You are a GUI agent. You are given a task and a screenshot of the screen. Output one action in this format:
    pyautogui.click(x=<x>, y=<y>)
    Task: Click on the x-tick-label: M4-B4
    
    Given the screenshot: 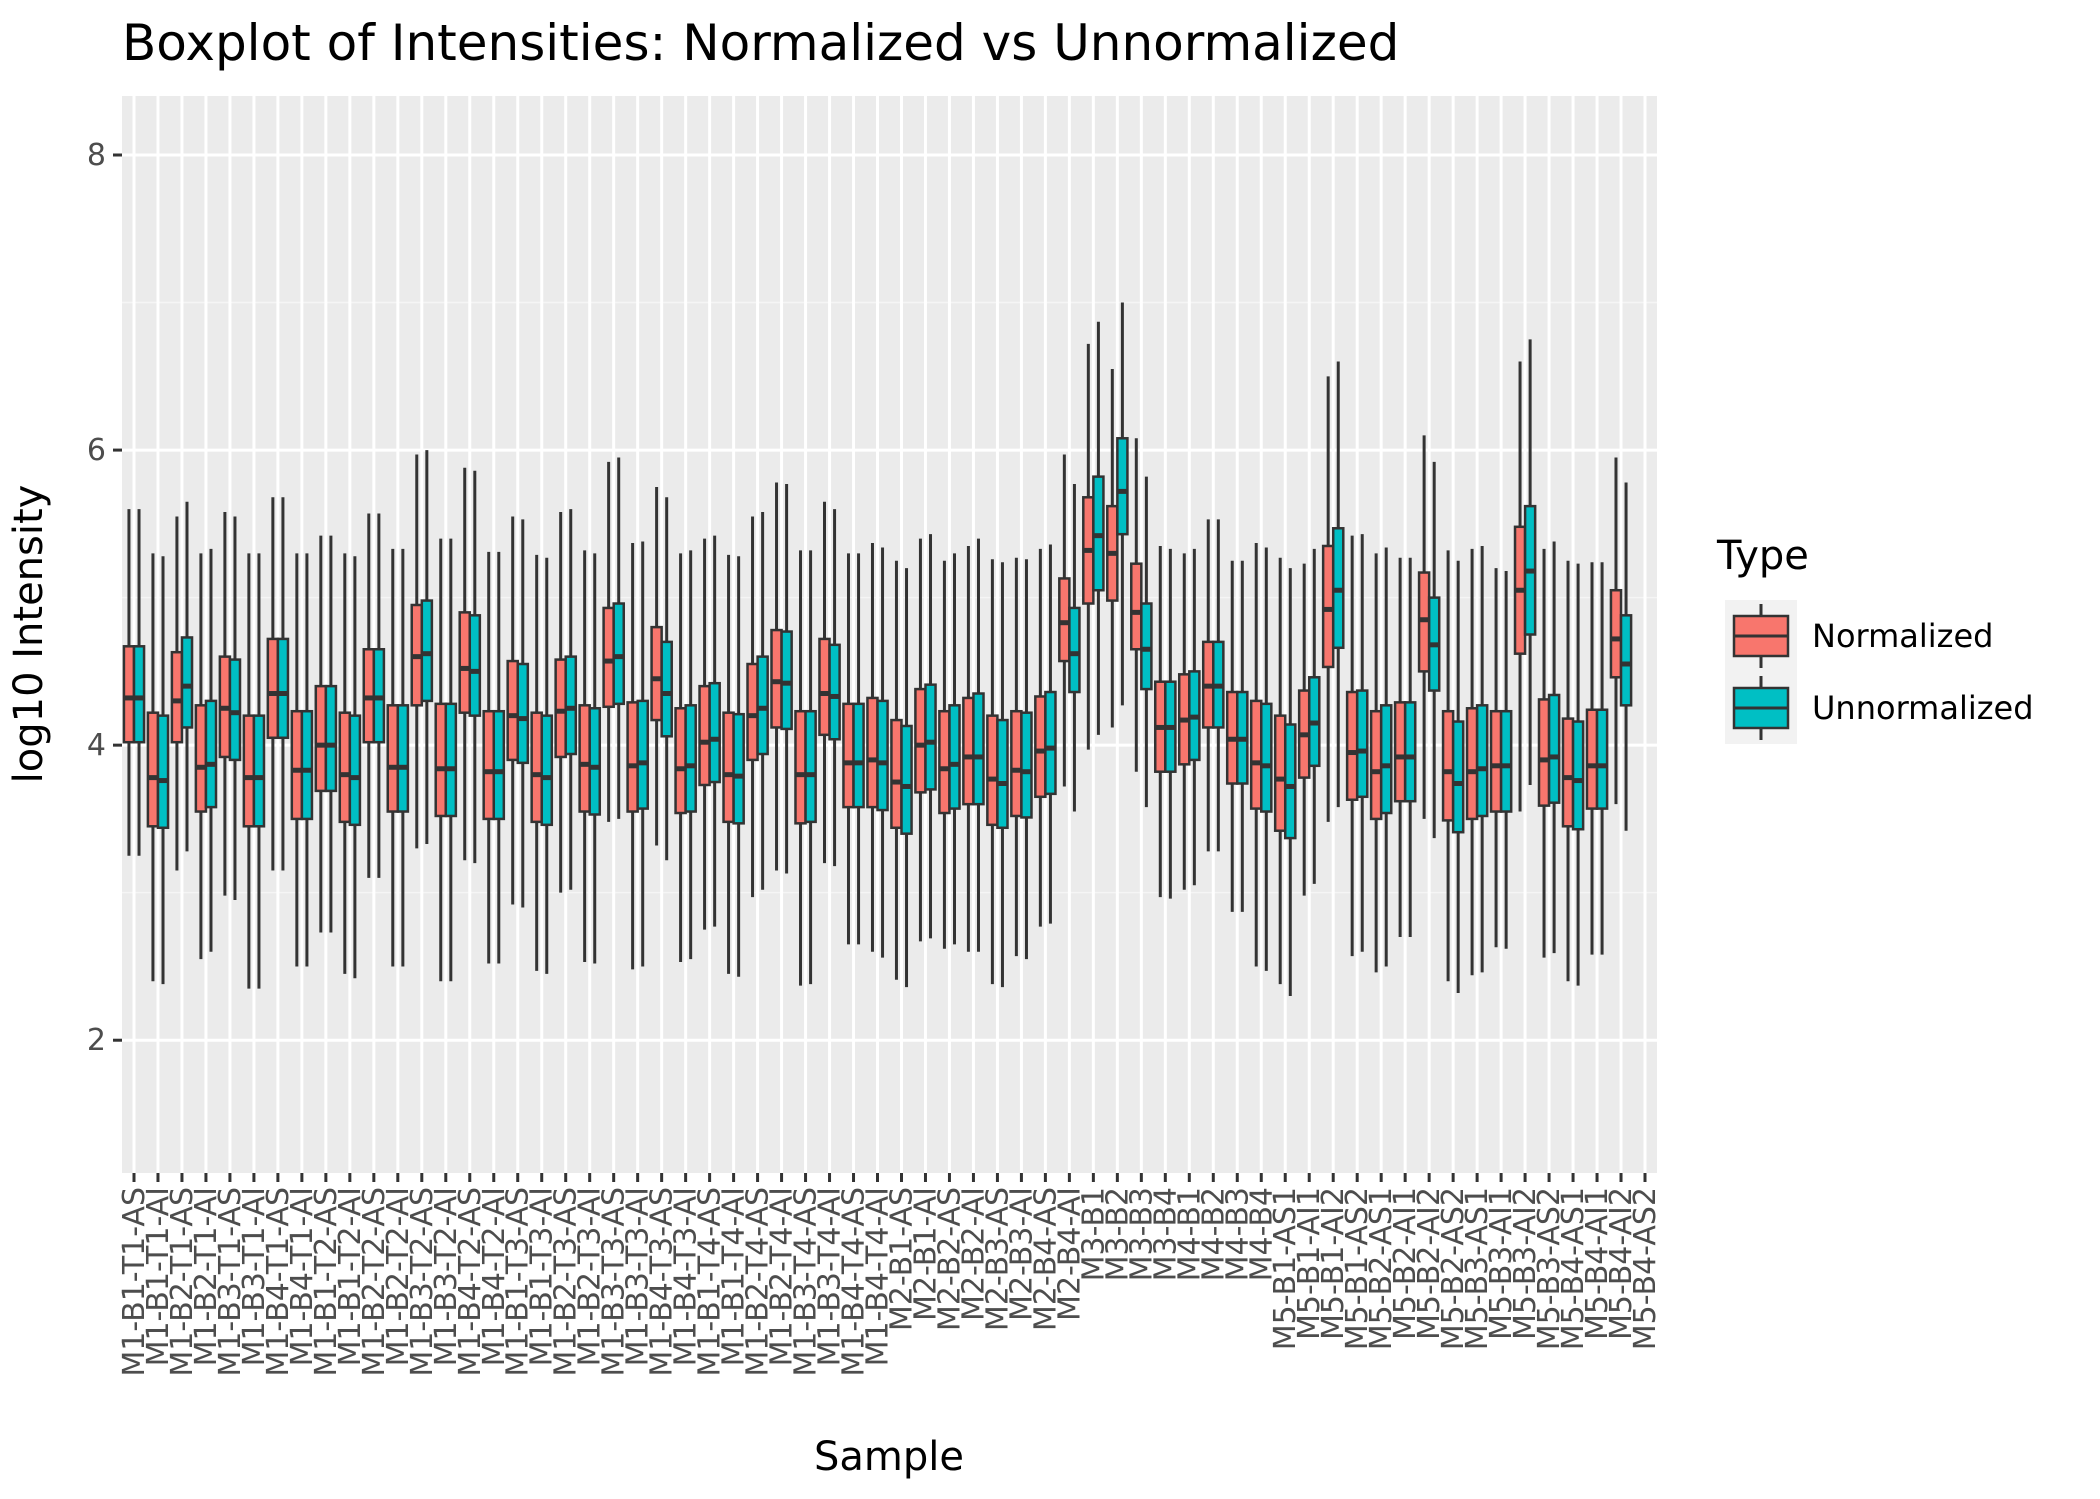 What is the action you would take?
    pyautogui.click(x=1261, y=1234)
    